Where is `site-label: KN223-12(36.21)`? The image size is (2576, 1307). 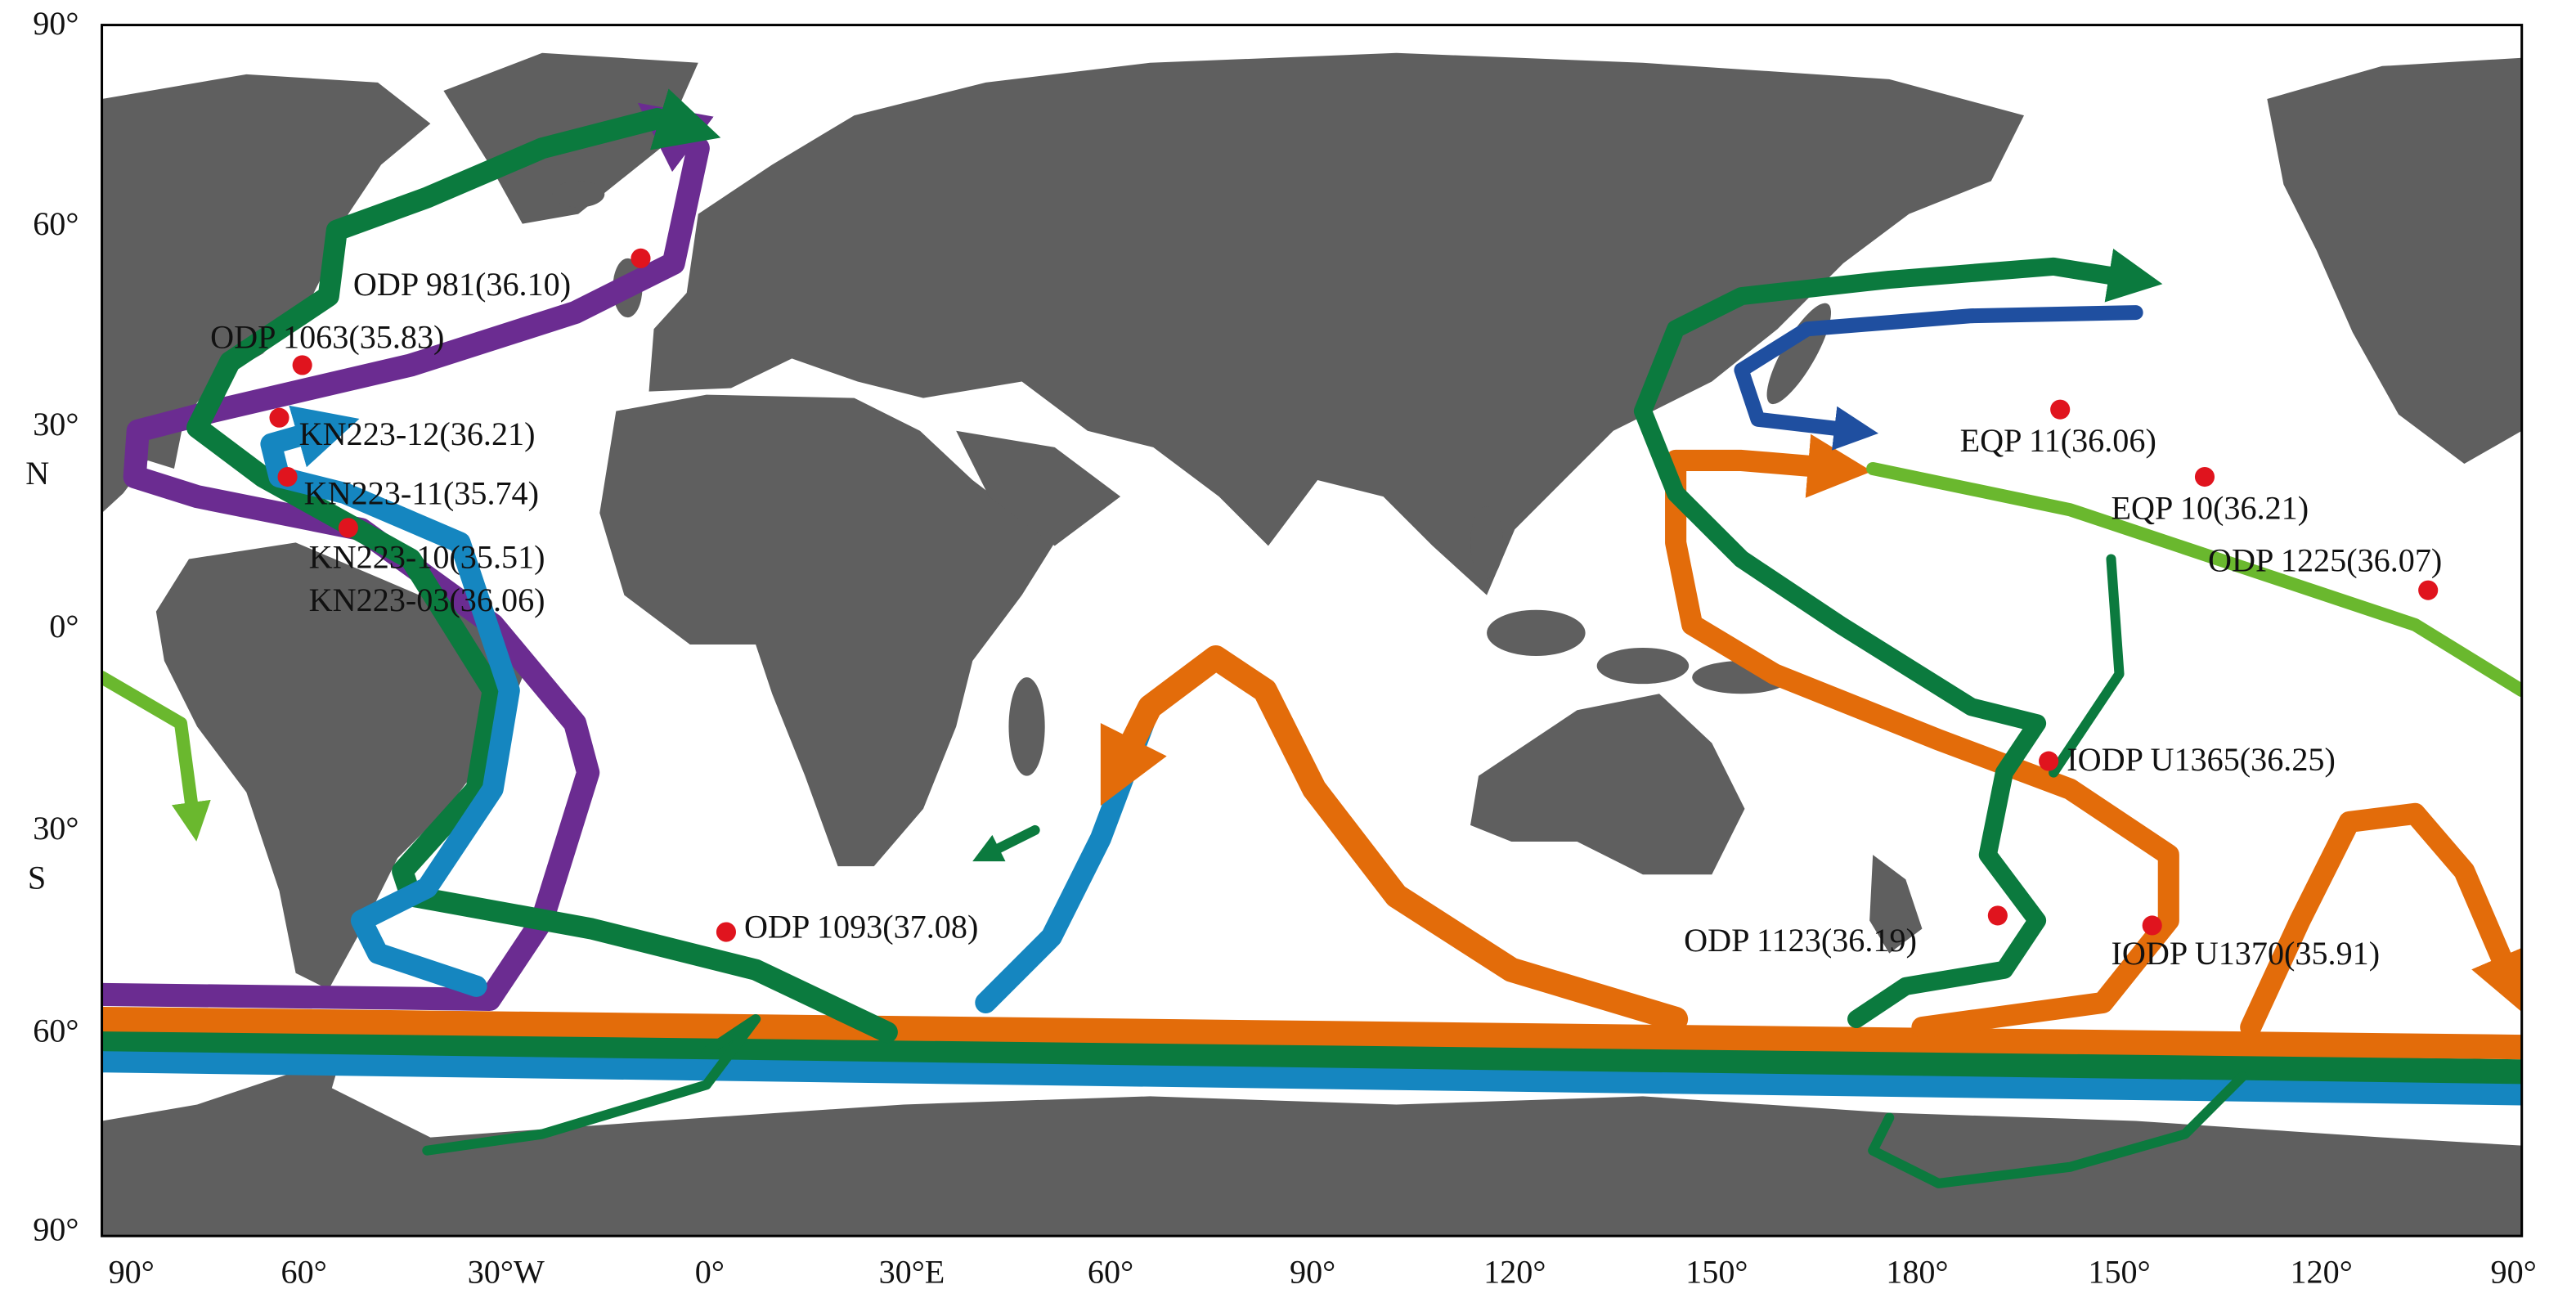 site-label: KN223-12(36.21) is located at coordinates (417, 433).